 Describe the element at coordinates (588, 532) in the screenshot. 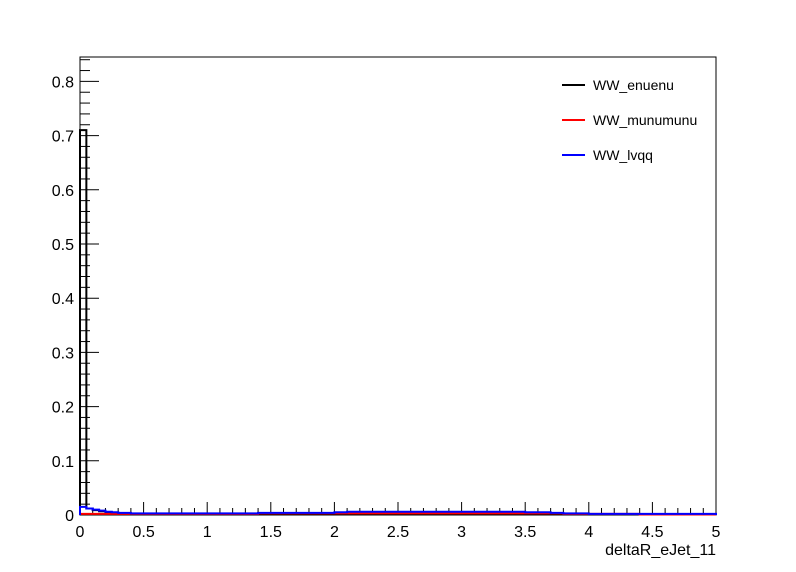

I see `x-tick-label: 4` at that location.